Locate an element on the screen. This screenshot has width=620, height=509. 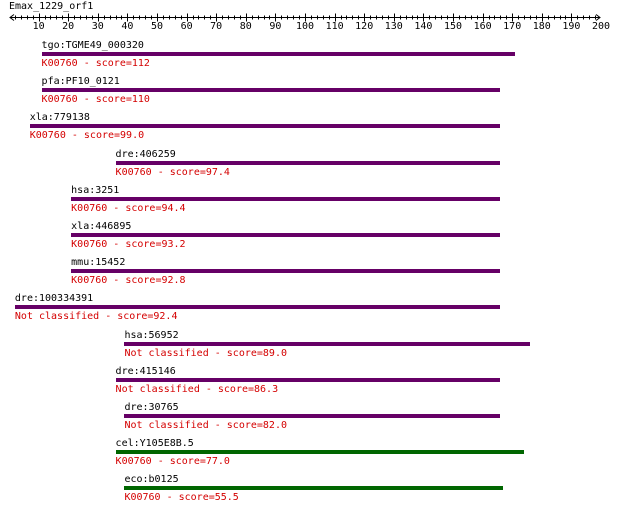
ruler-tick-label: 160 is located at coordinates (482, 26).